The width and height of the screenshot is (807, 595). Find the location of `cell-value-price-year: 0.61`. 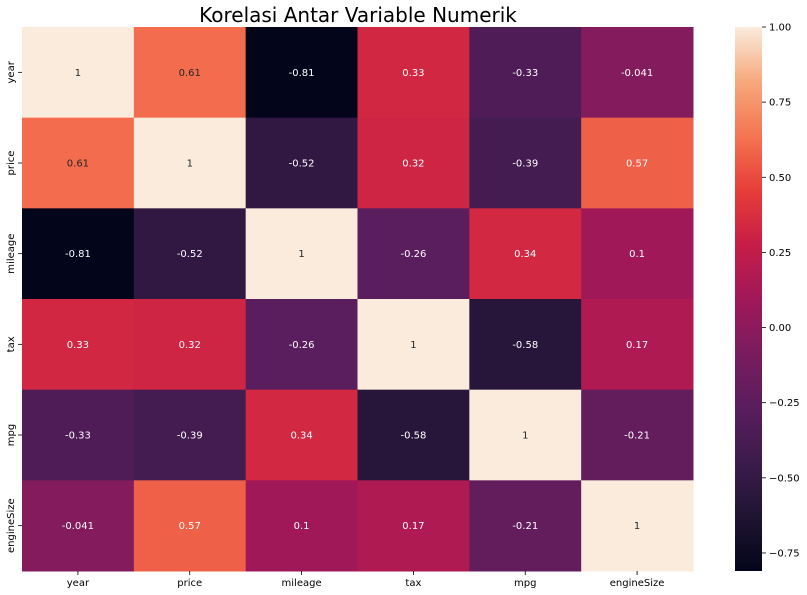

cell-value-price-year: 0.61 is located at coordinates (78, 164).